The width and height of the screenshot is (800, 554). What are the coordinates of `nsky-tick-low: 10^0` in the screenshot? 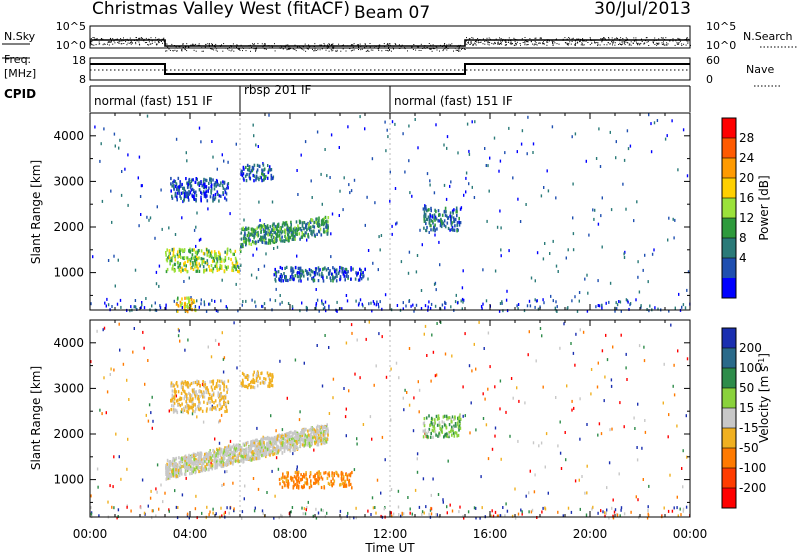 It's located at (71, 45).